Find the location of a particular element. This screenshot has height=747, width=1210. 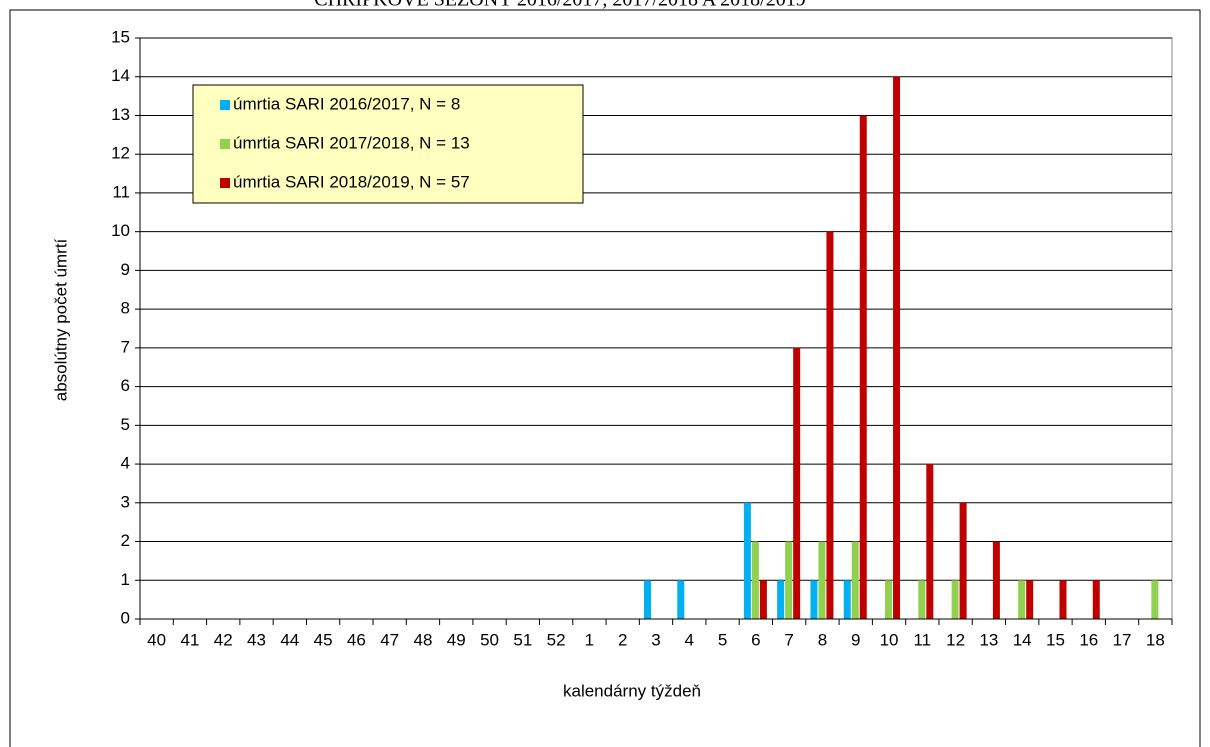

x-tick-label: 7 is located at coordinates (788, 639).